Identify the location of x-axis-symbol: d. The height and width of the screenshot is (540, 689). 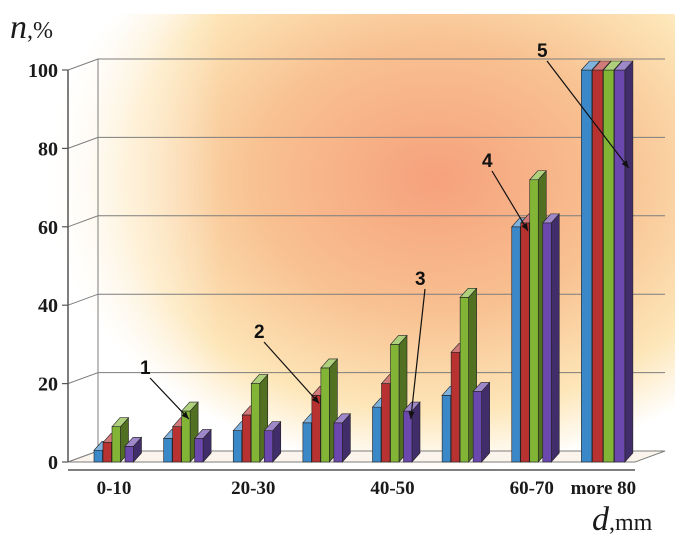
(601, 519).